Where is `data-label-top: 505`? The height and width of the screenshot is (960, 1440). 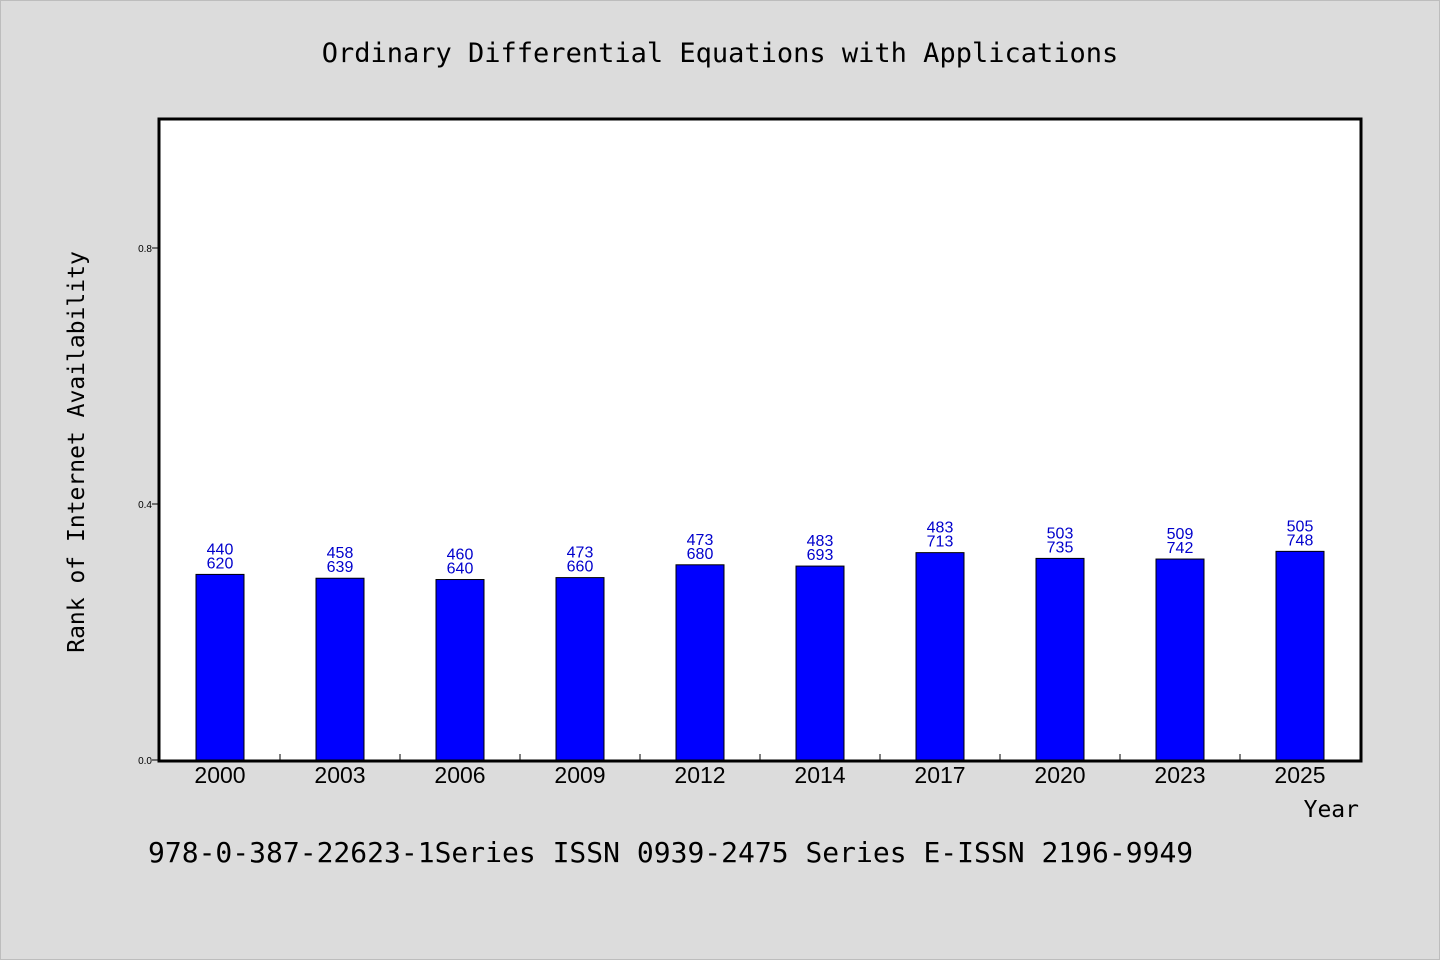 data-label-top: 505 is located at coordinates (1300, 526).